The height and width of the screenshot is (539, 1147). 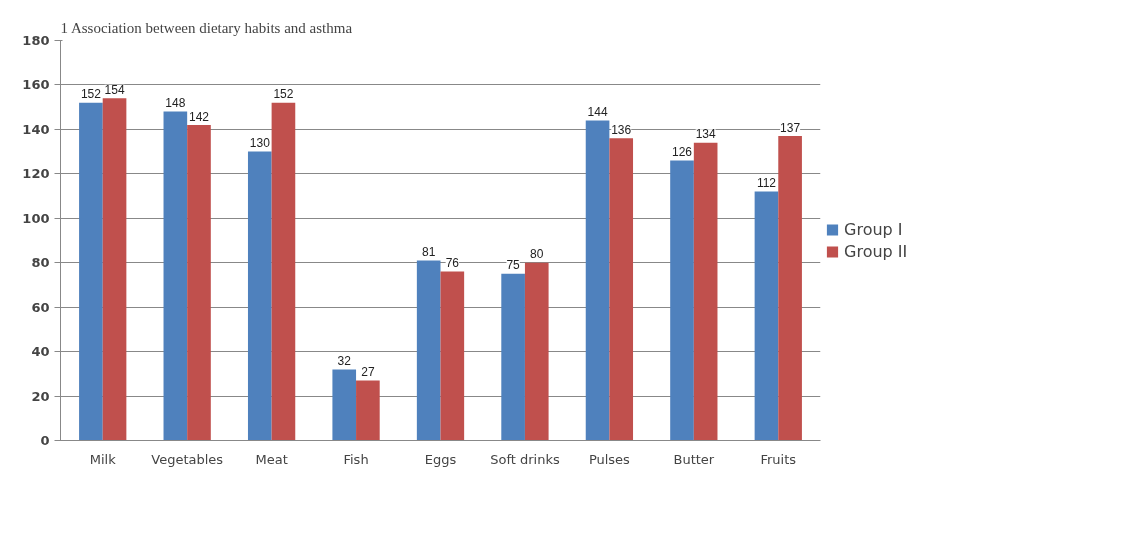 I want to click on data-label: 112, so click(x=766, y=183).